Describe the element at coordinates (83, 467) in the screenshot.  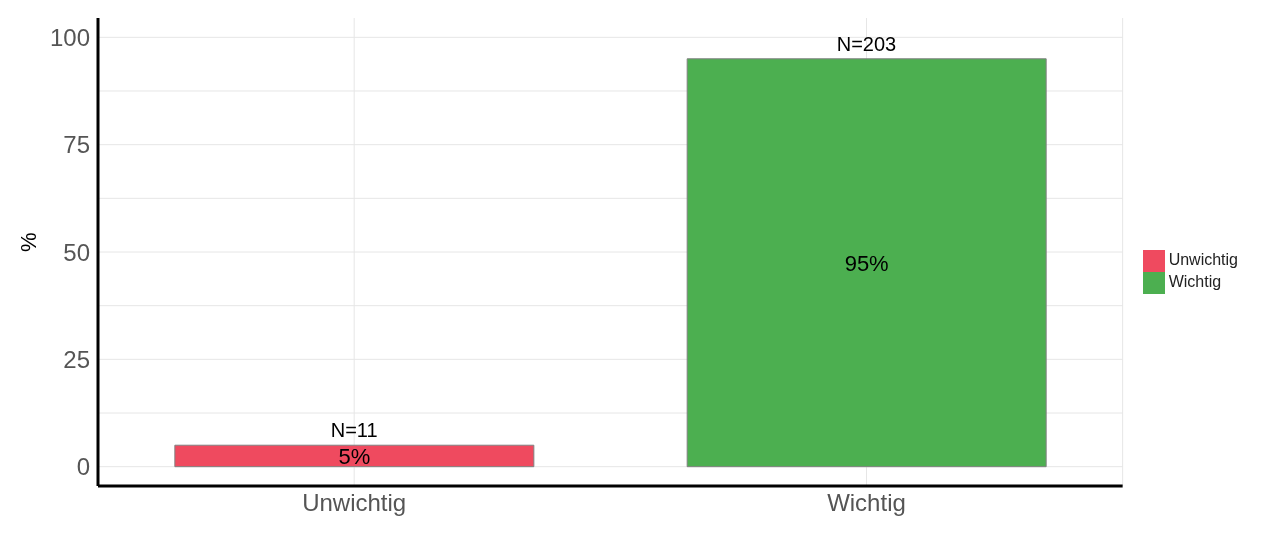
I see `y-tick-label: 0` at that location.